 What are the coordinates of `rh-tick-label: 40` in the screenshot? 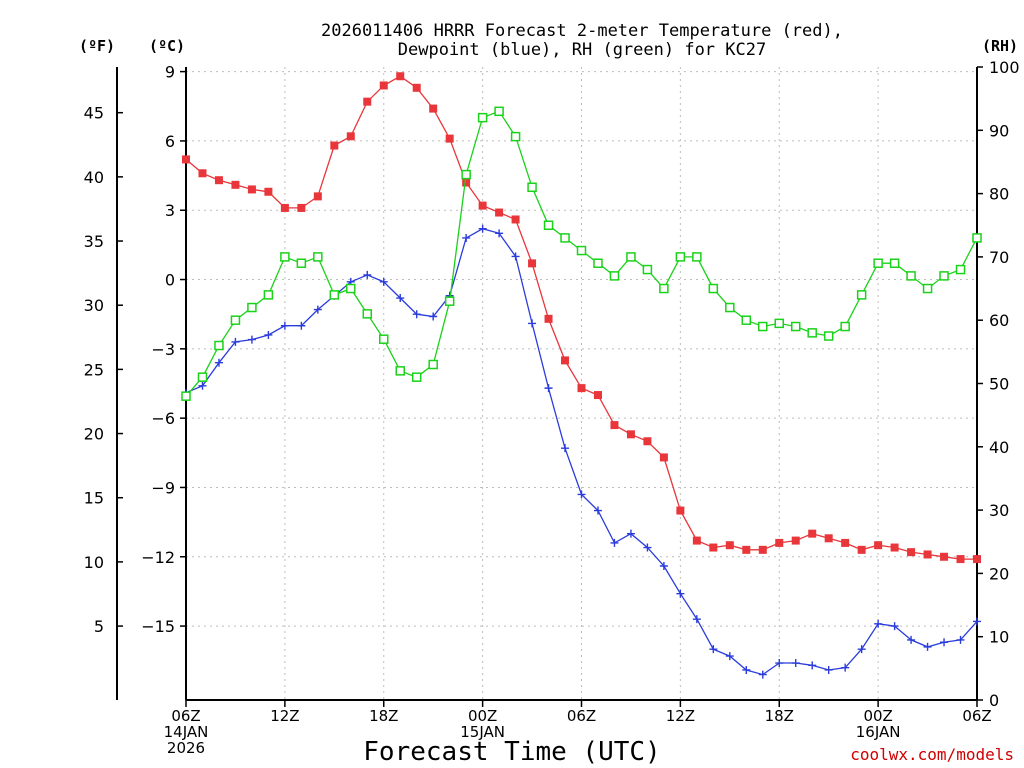 It's located at (999, 447).